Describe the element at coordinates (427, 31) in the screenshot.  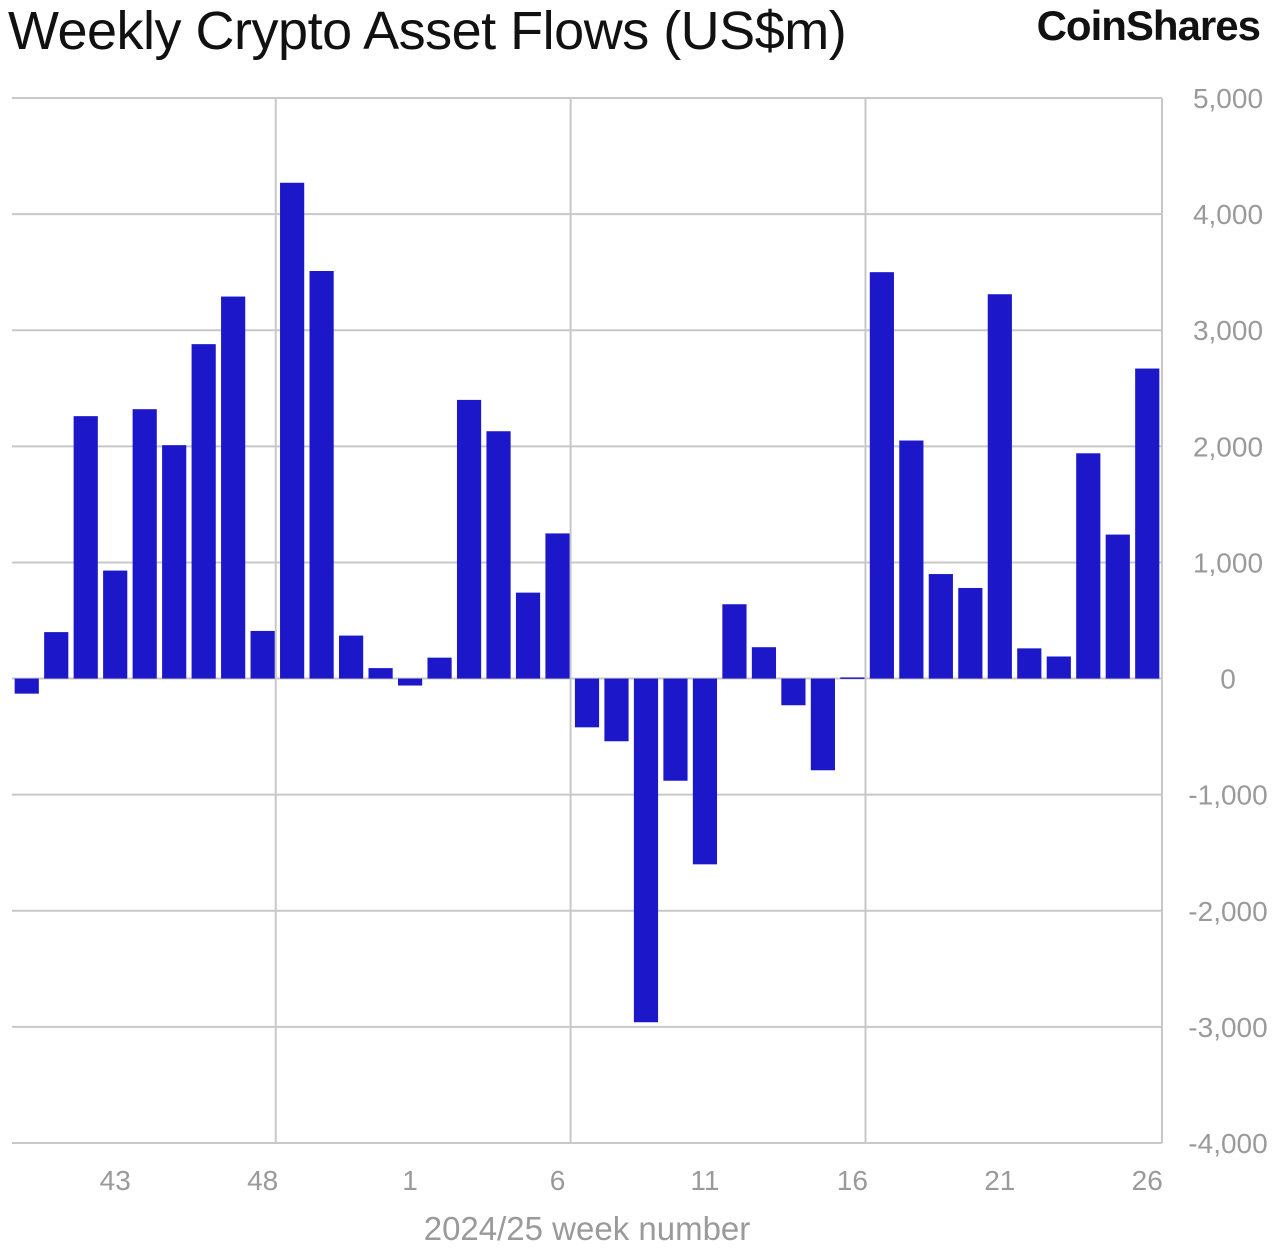
I see `chart-title: Weekly Crypto Asset Flows (US$m)` at that location.